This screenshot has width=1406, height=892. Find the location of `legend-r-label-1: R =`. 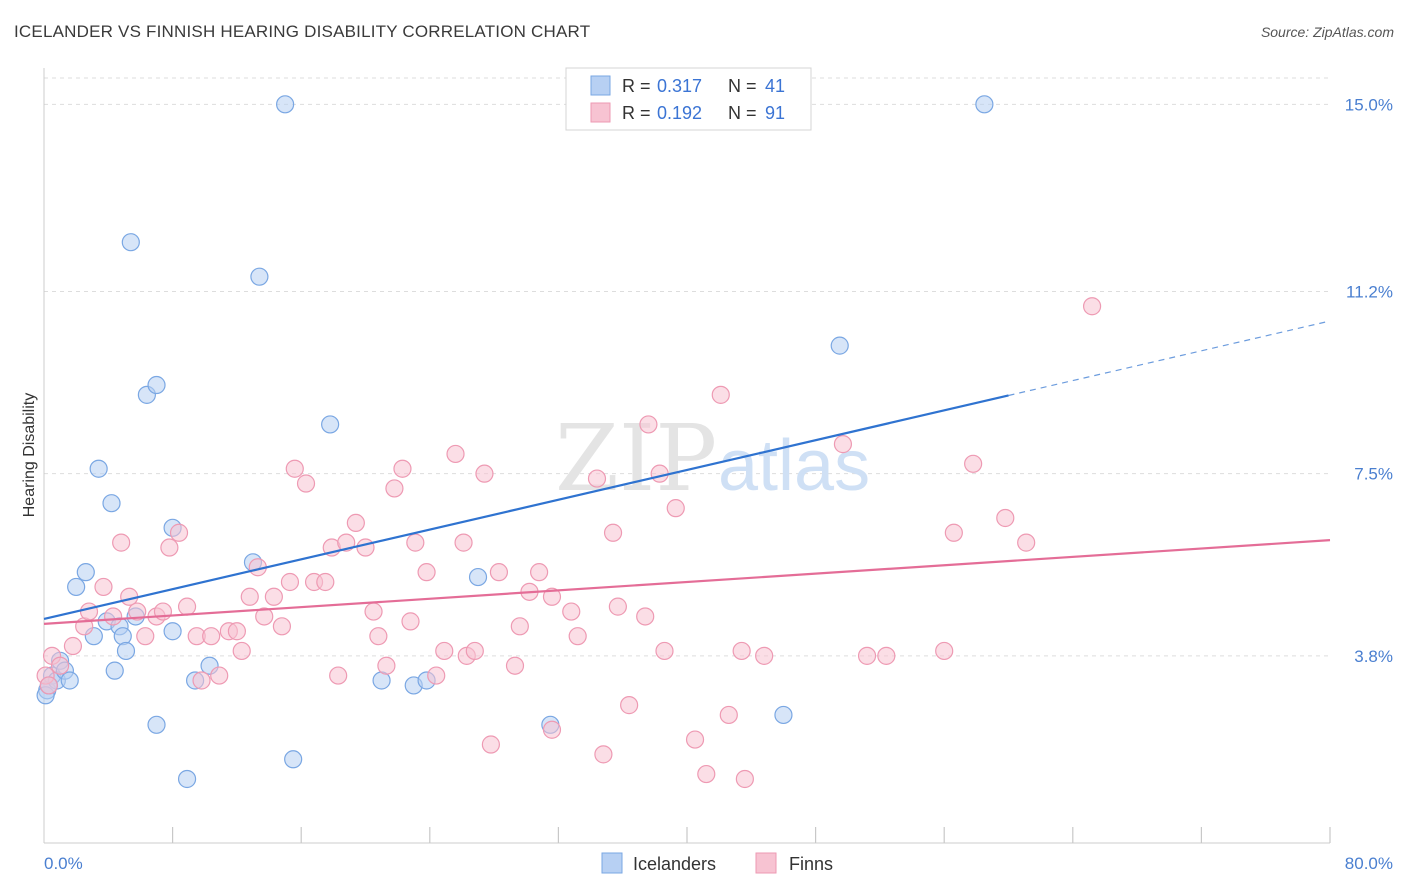

legend-r-label-1: R = is located at coordinates (636, 86).